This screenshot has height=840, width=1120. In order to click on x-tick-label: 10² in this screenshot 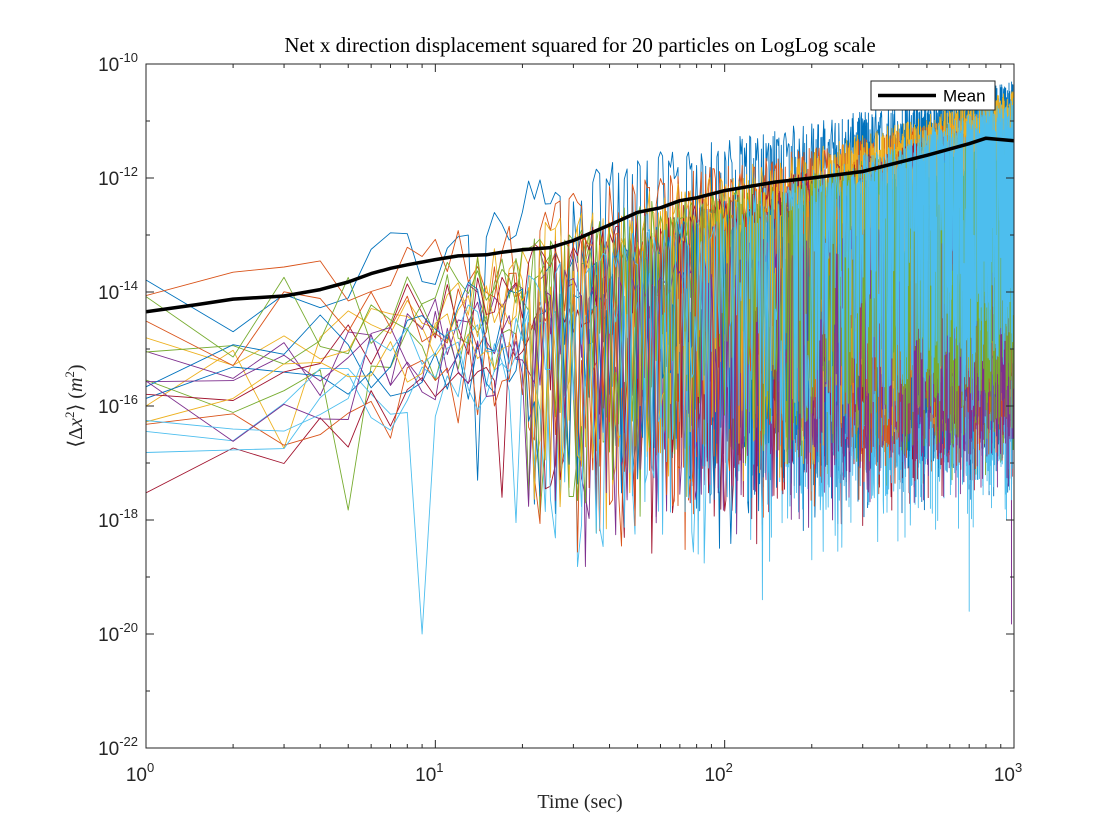, I will do `click(718, 773)`.